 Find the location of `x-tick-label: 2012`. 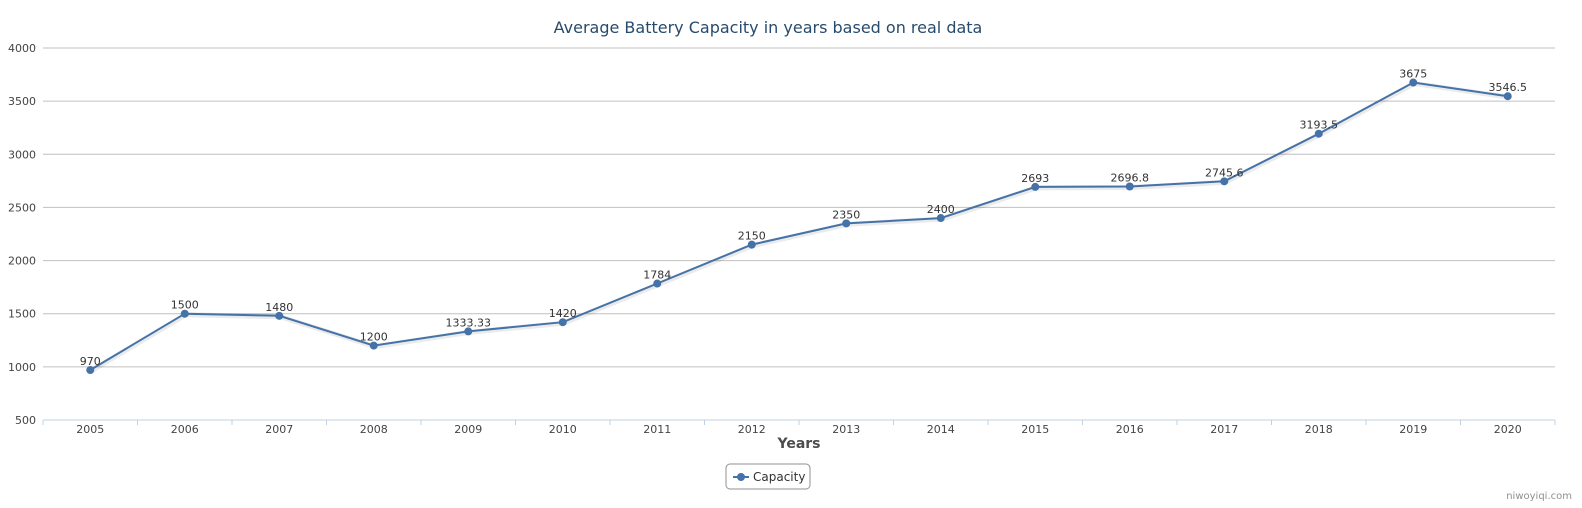

x-tick-label: 2012 is located at coordinates (752, 429).